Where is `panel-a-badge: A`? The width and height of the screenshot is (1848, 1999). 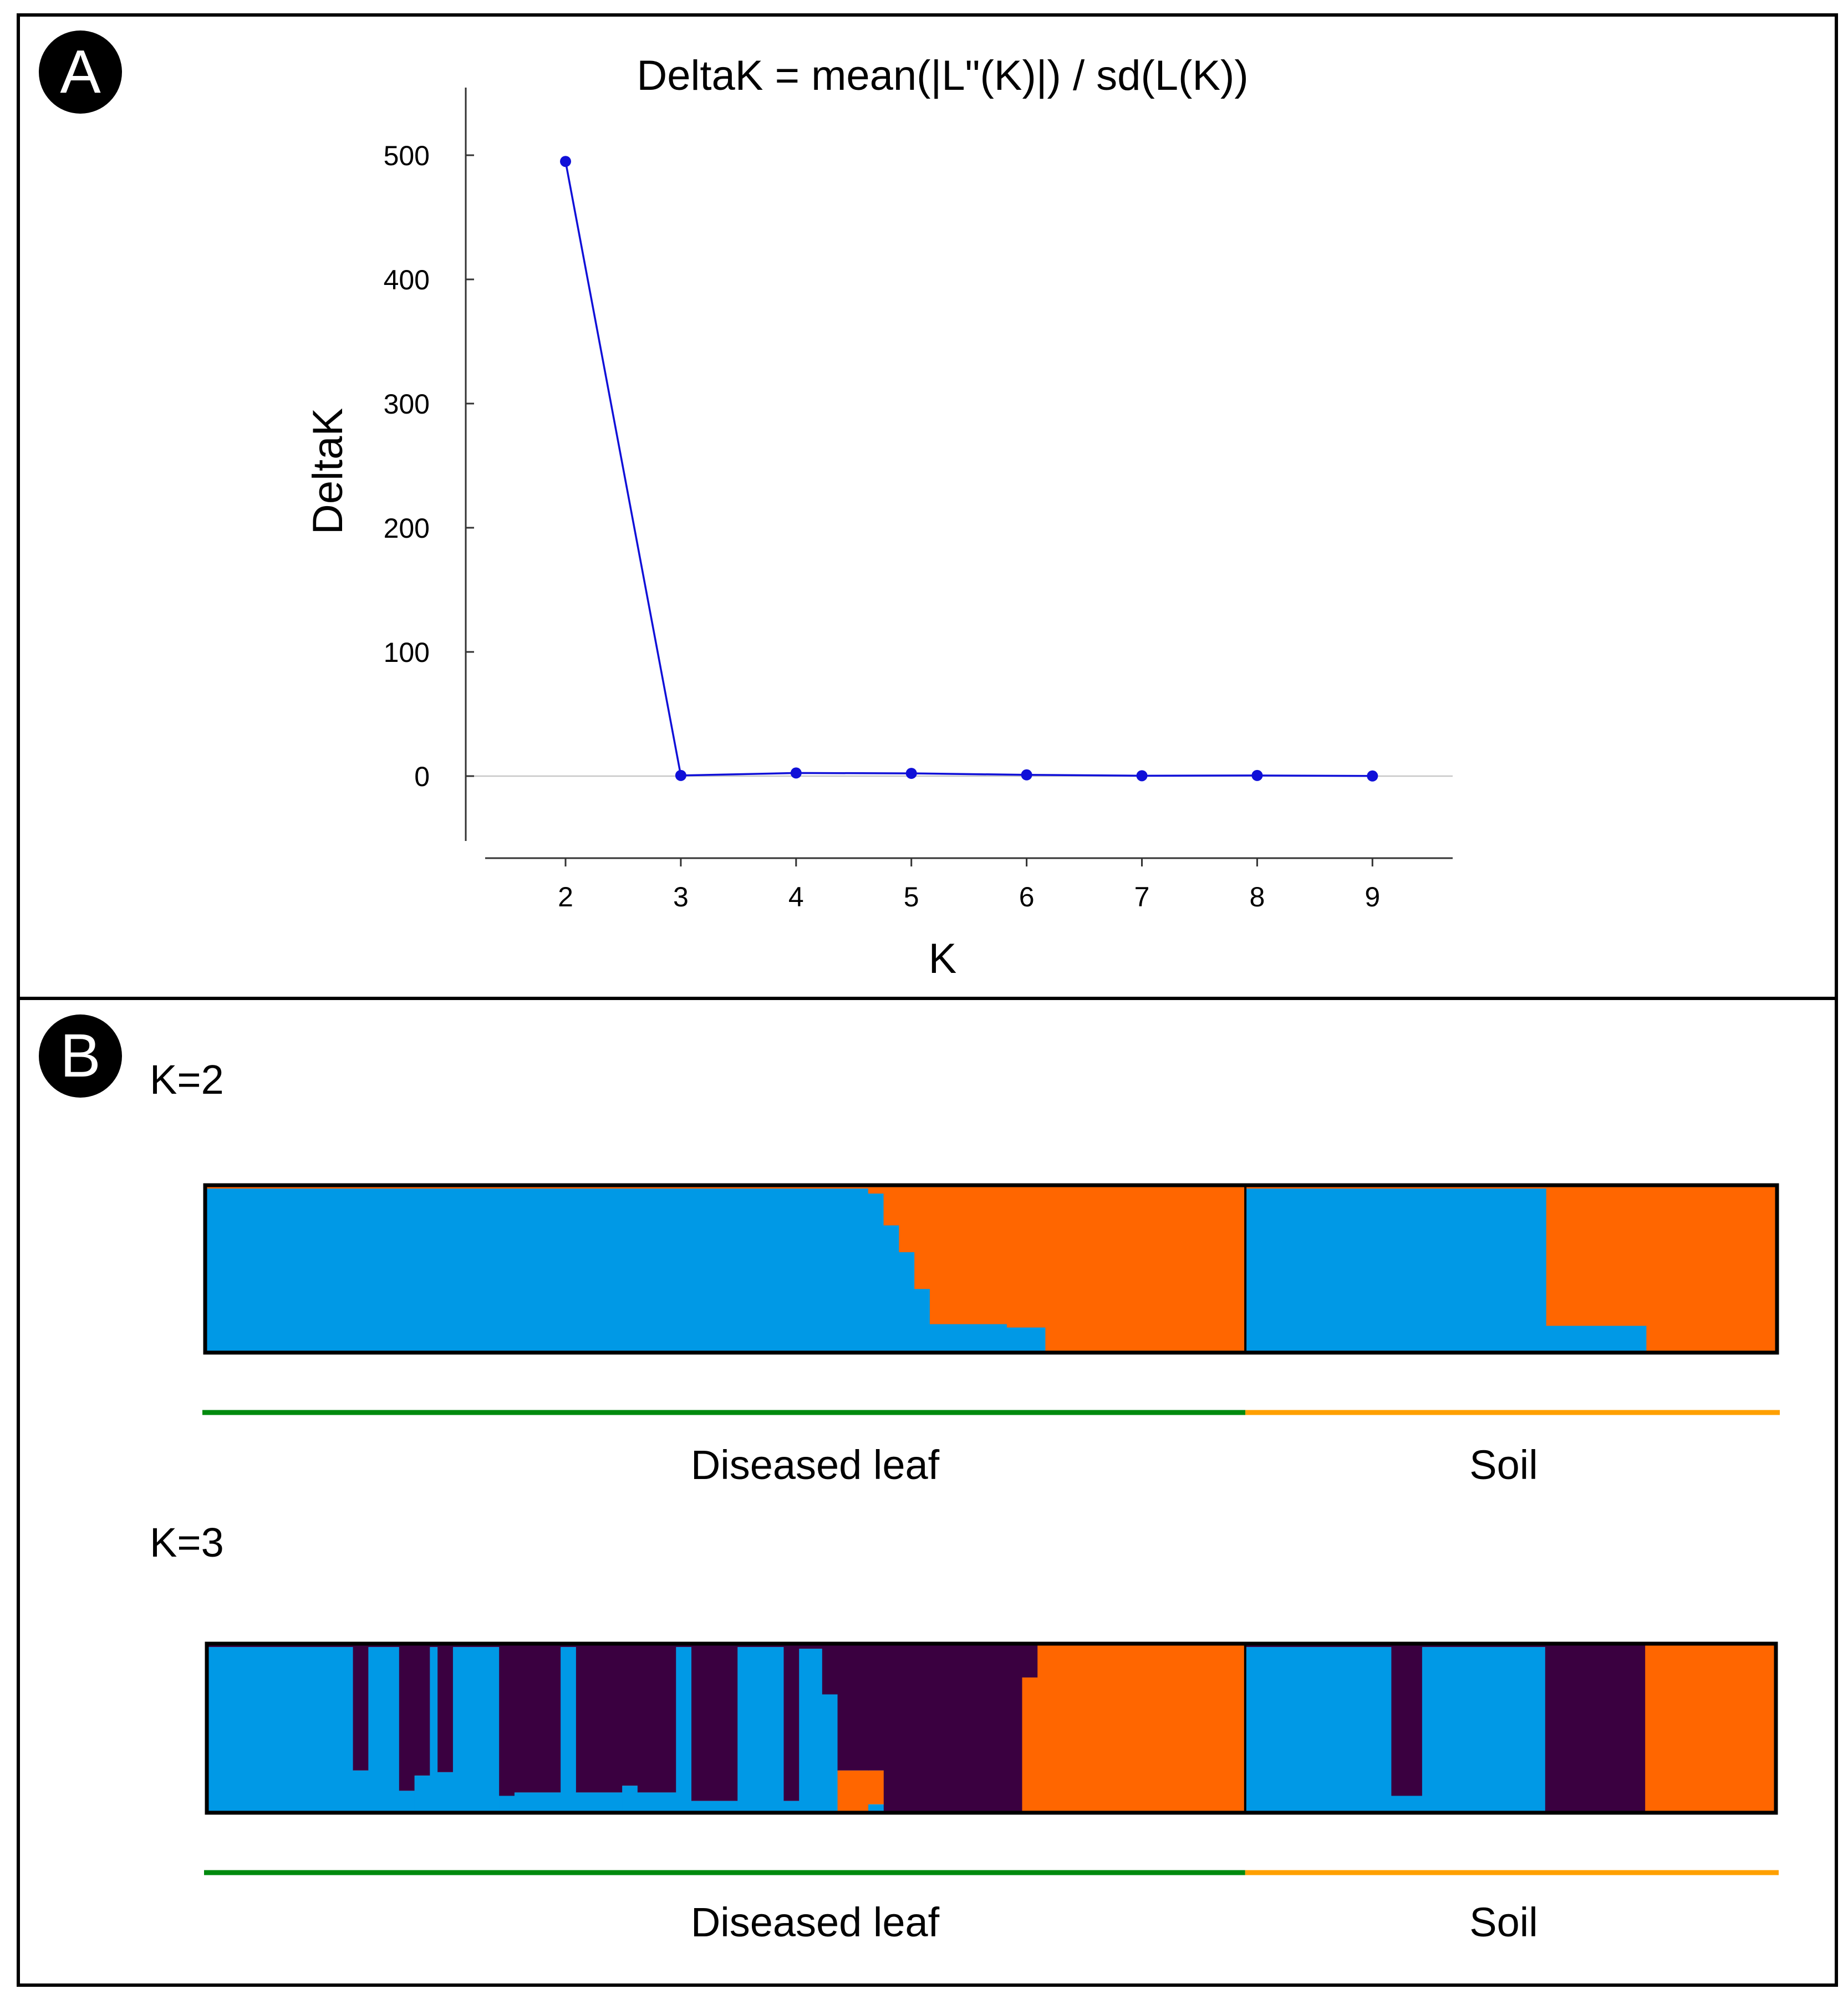
panel-a-badge: A is located at coordinates (80, 72).